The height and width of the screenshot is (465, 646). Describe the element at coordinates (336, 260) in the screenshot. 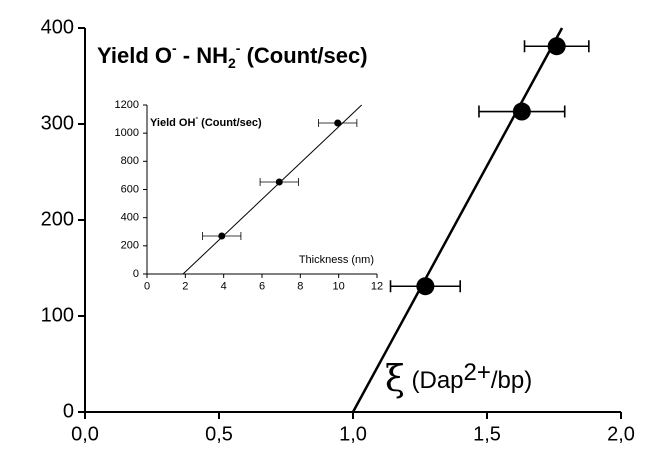

I see `inset-x-label: Thickness (nm)` at that location.